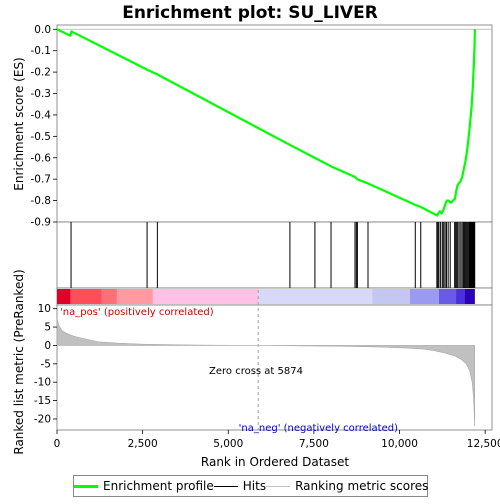  I want to click on zero-cross-label: Zero cross at 5874, so click(256, 371).